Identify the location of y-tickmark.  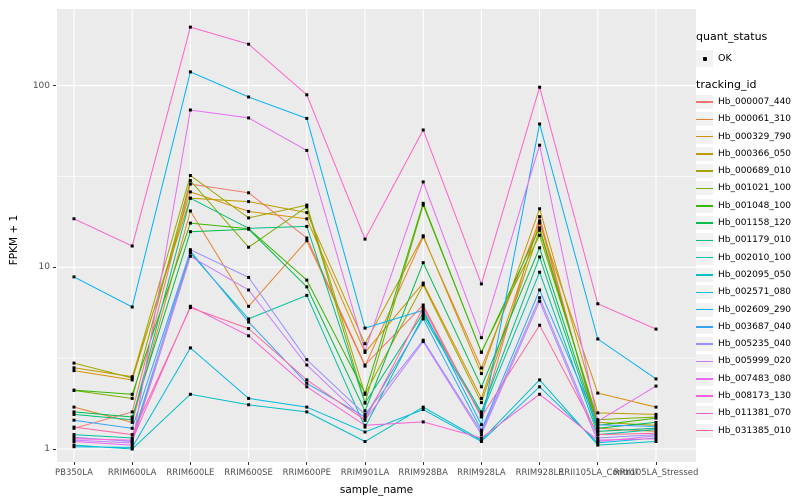
(54, 267).